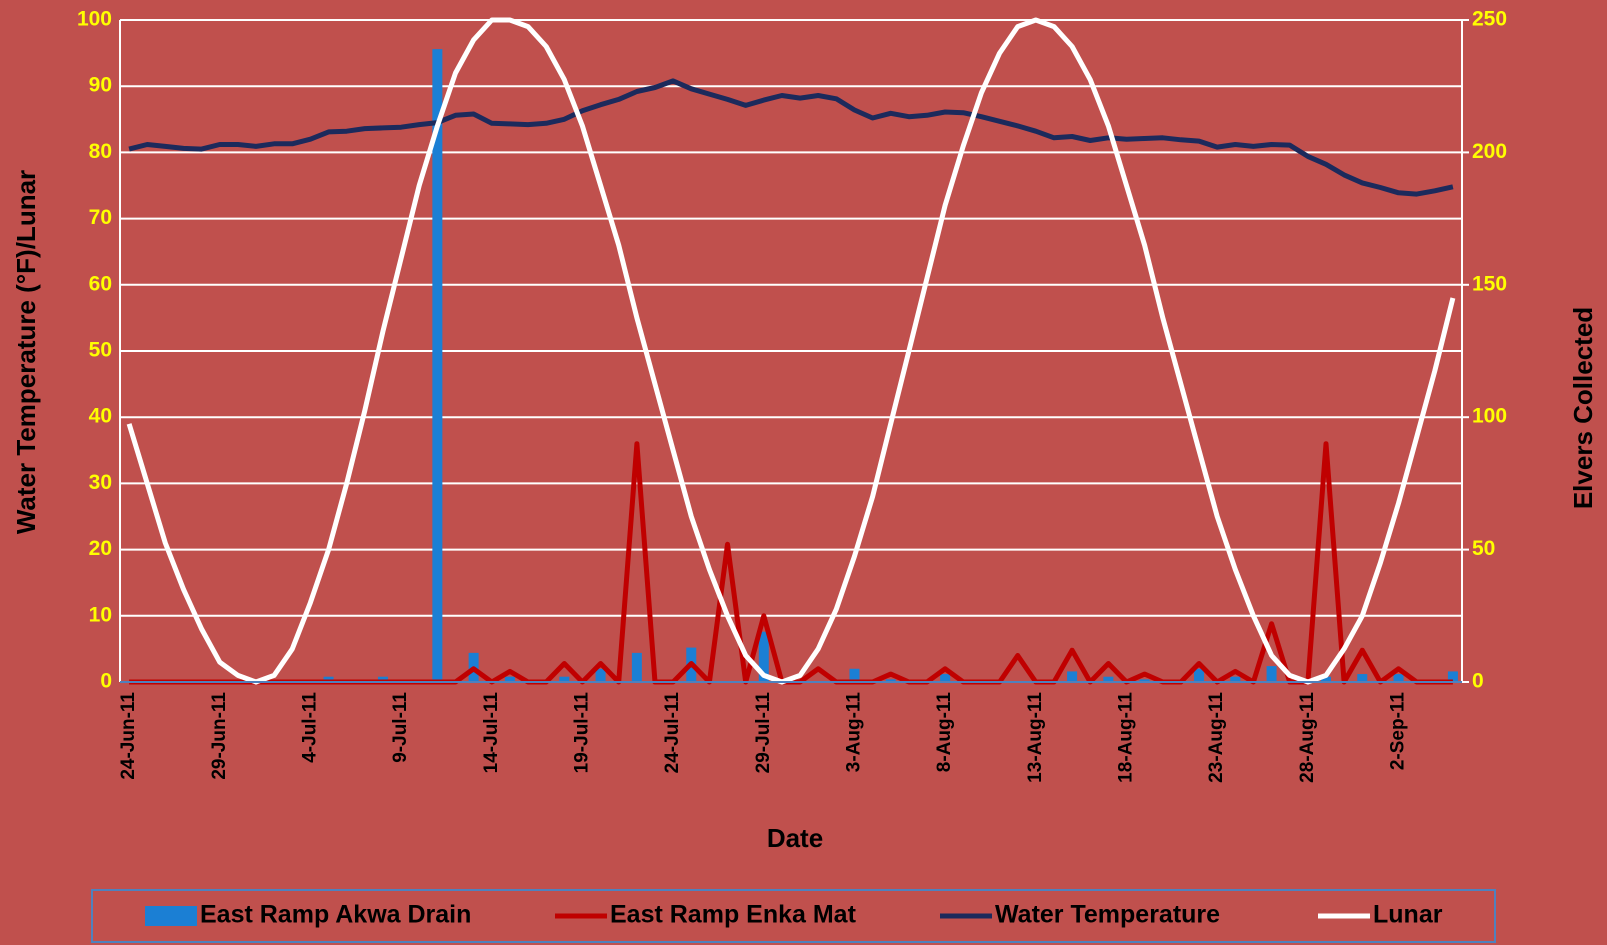  I want to click on y2-tick-label: 0, so click(1478, 681).